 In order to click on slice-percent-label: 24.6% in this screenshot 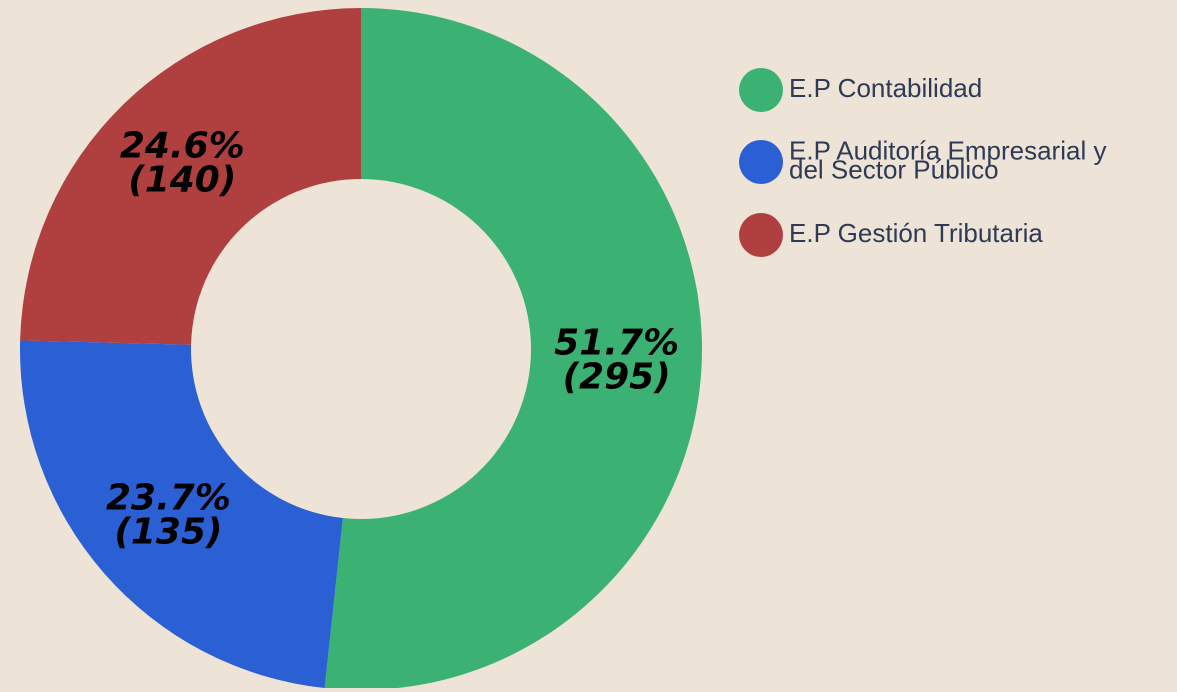, I will do `click(182, 146)`.